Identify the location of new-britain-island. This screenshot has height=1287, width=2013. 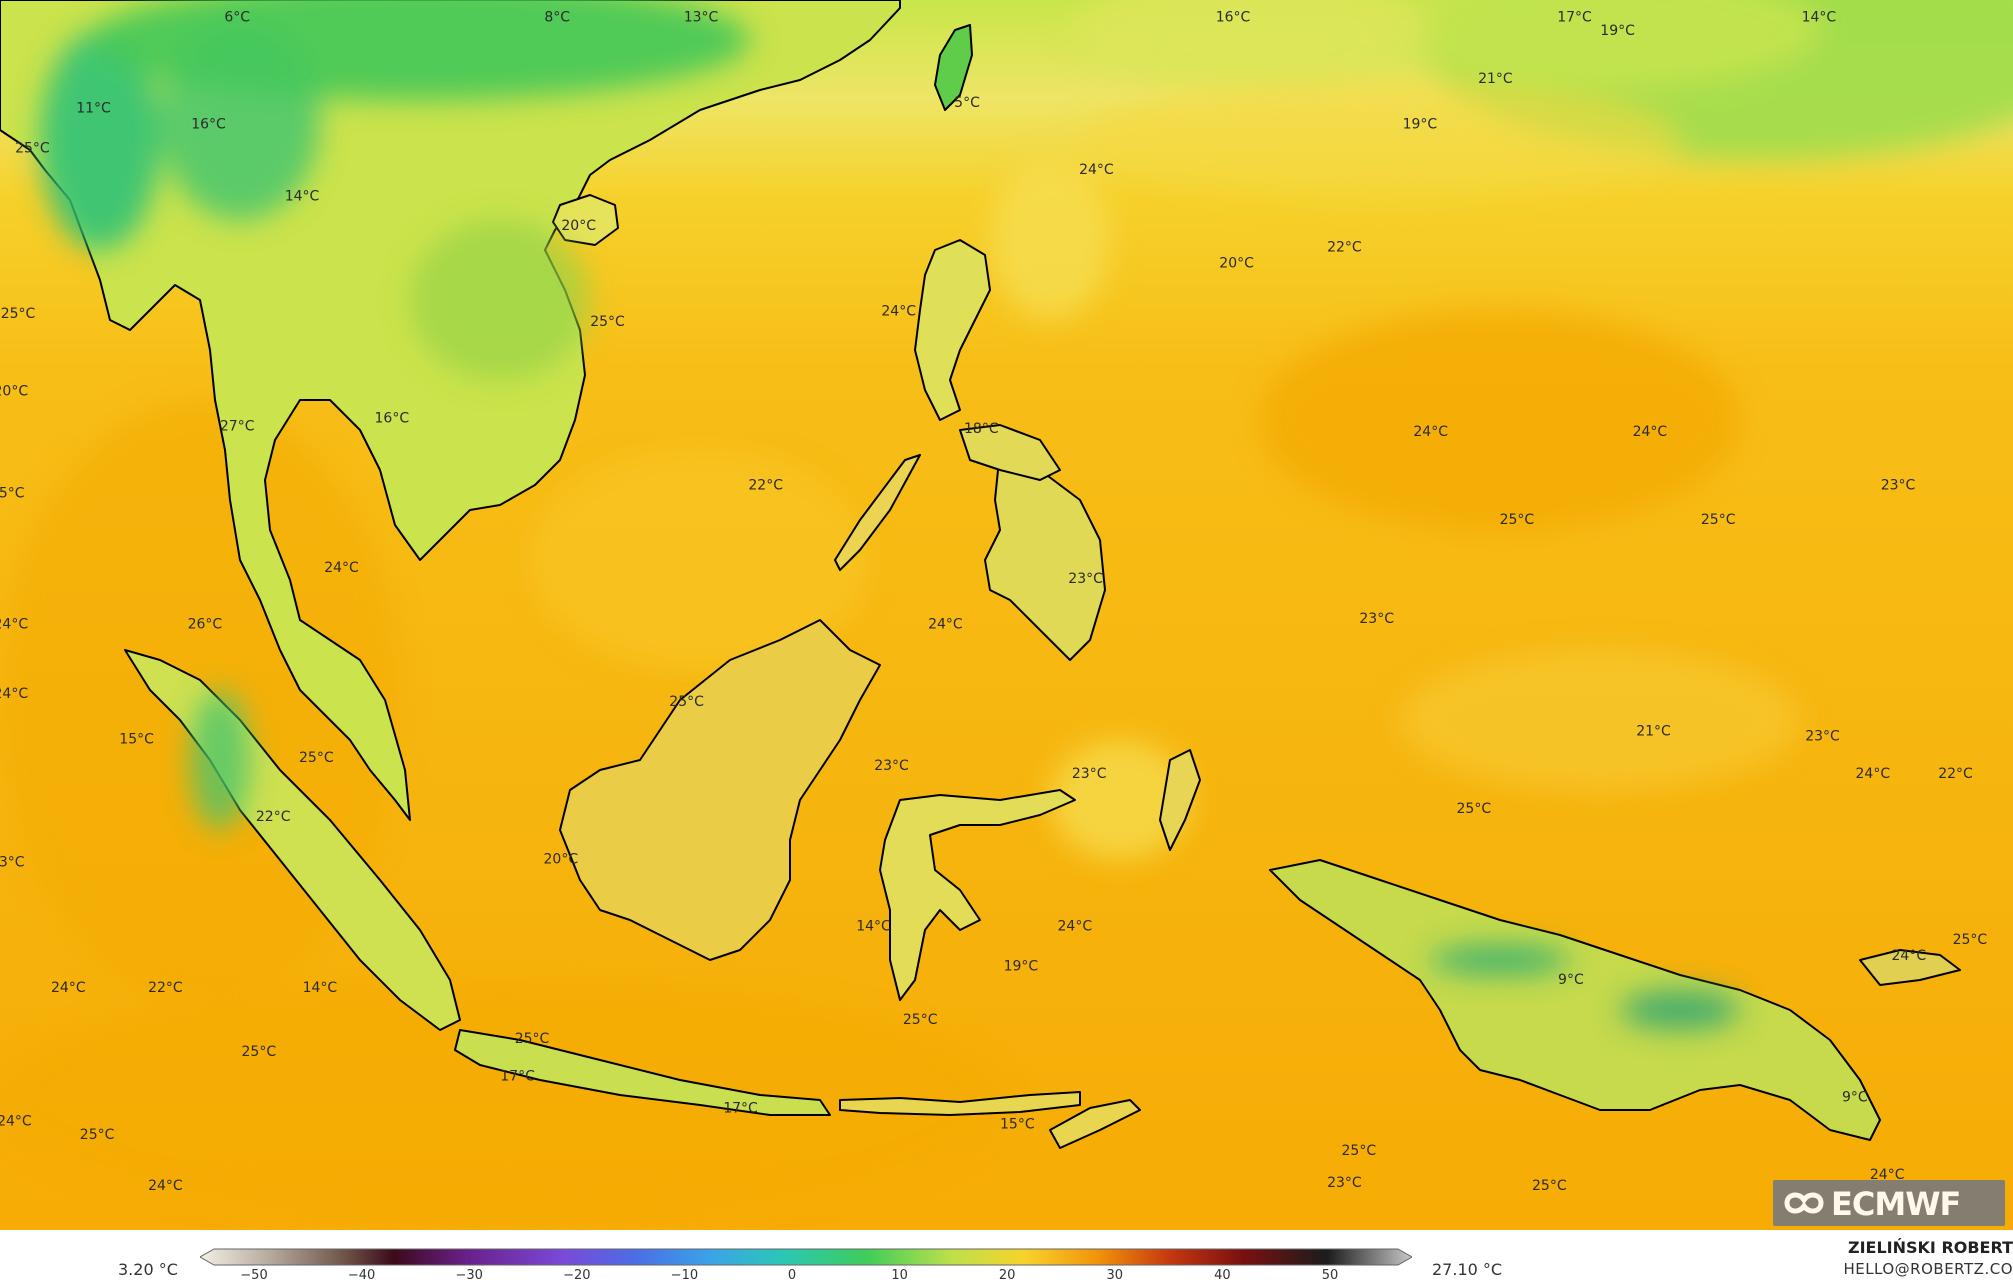
(1910, 967).